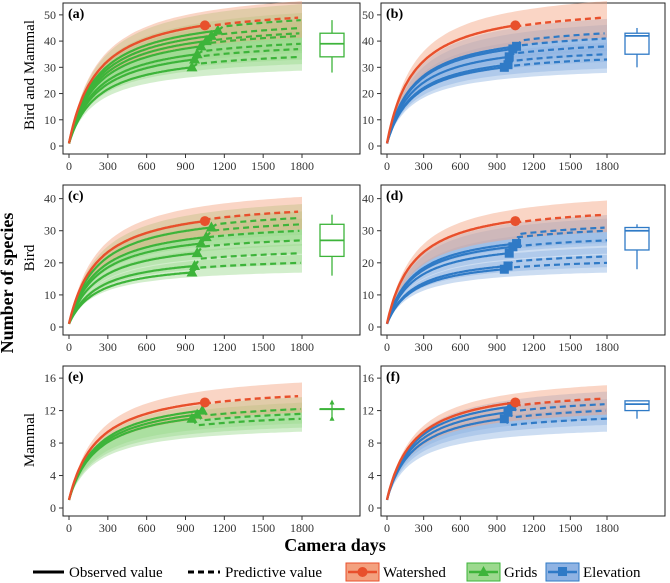 The width and height of the screenshot is (670, 583). Describe the element at coordinates (332, 418) in the screenshot. I see `boxplot-outlier` at that location.